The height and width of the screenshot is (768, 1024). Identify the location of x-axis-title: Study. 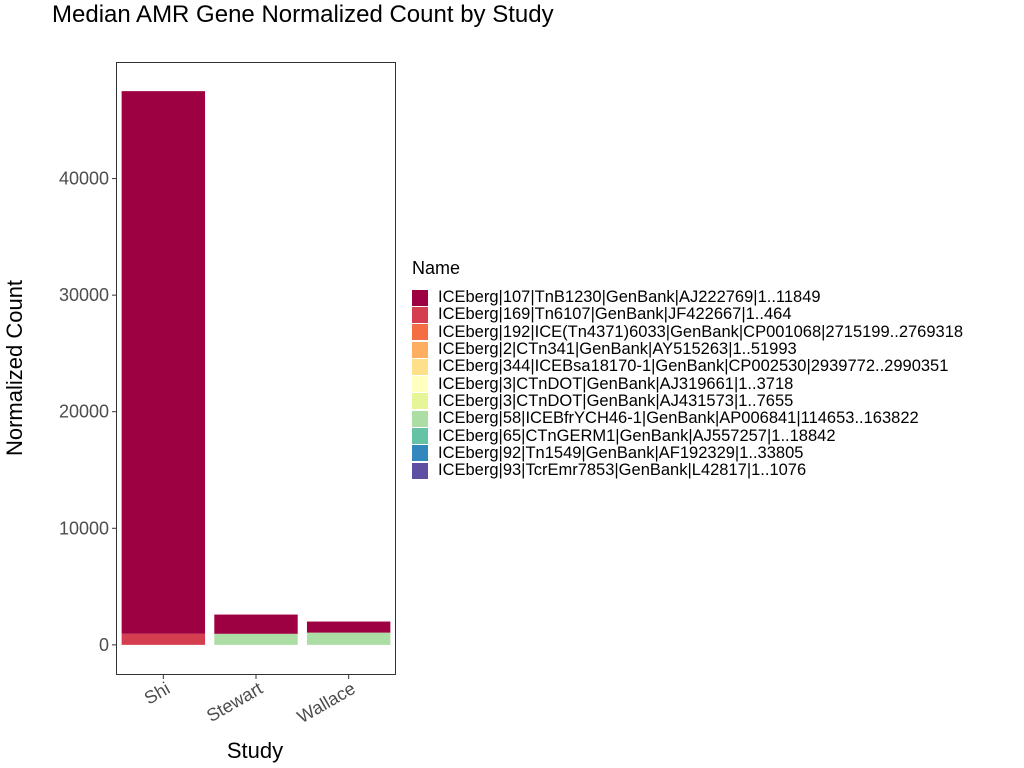
(255, 750).